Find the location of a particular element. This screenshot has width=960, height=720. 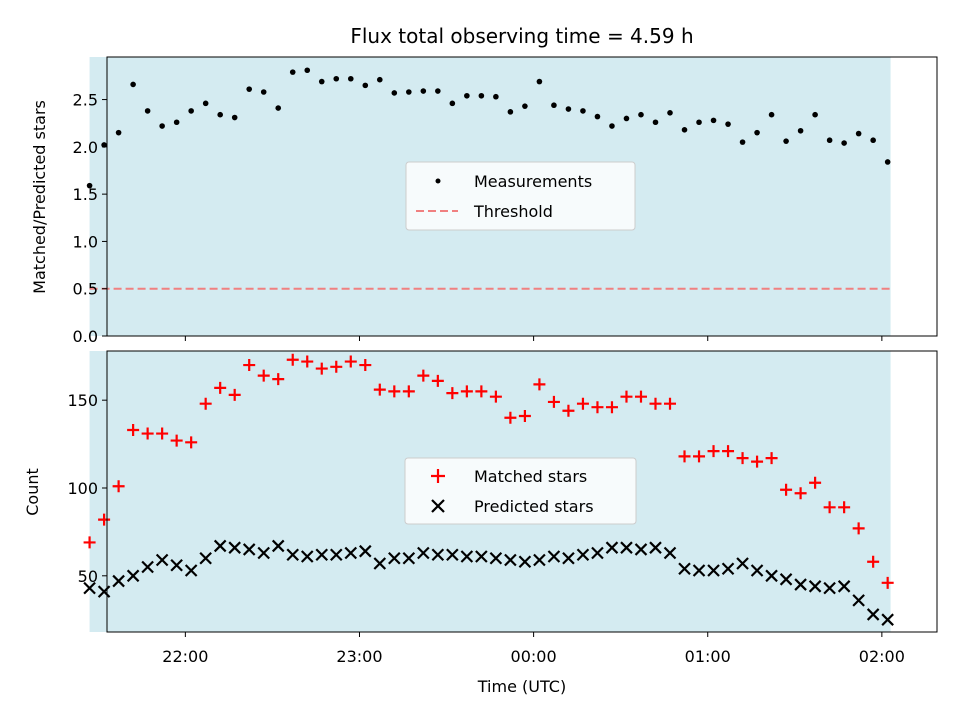

ratio-y-axis-label: Matched/Predicted stars is located at coordinates (39, 197).